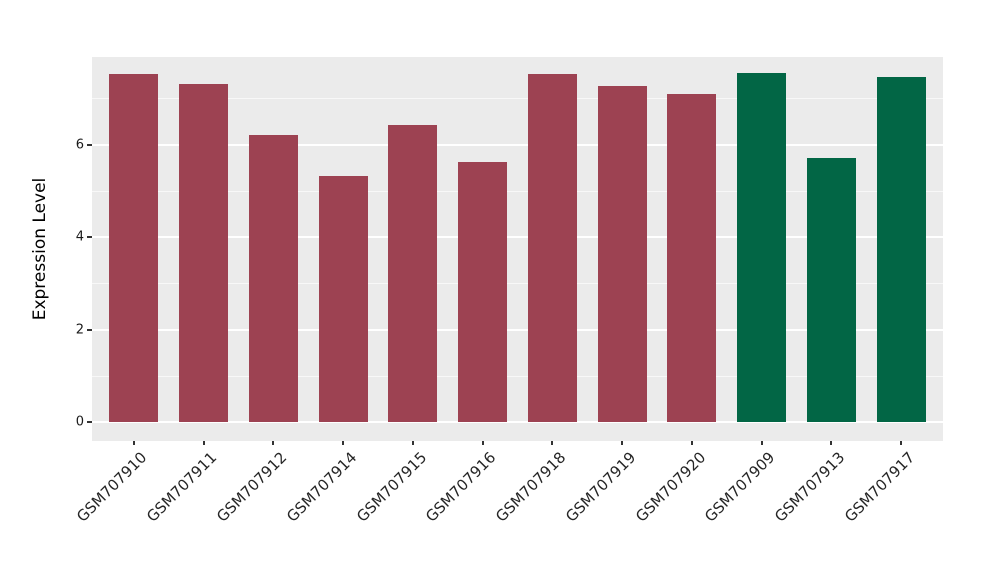 The width and height of the screenshot is (1000, 580). I want to click on x-tick-label: GSM707919, so click(600, 487).